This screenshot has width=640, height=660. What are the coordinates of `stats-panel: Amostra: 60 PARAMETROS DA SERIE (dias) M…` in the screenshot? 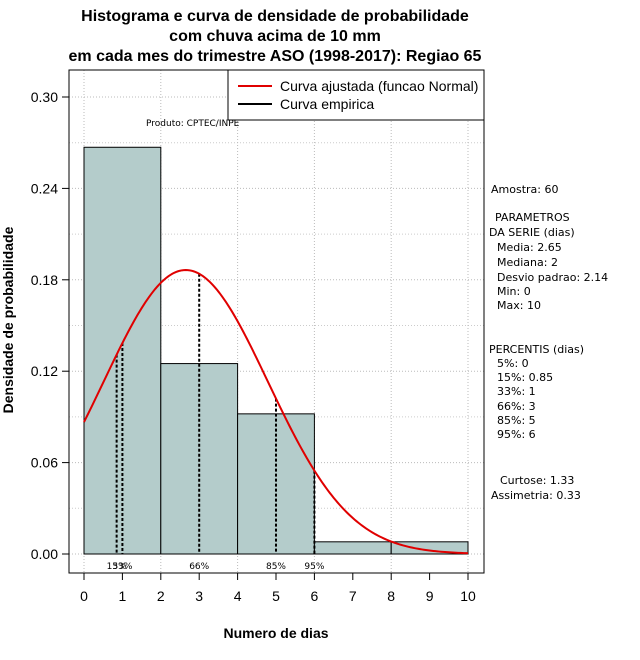 It's located at (548, 342).